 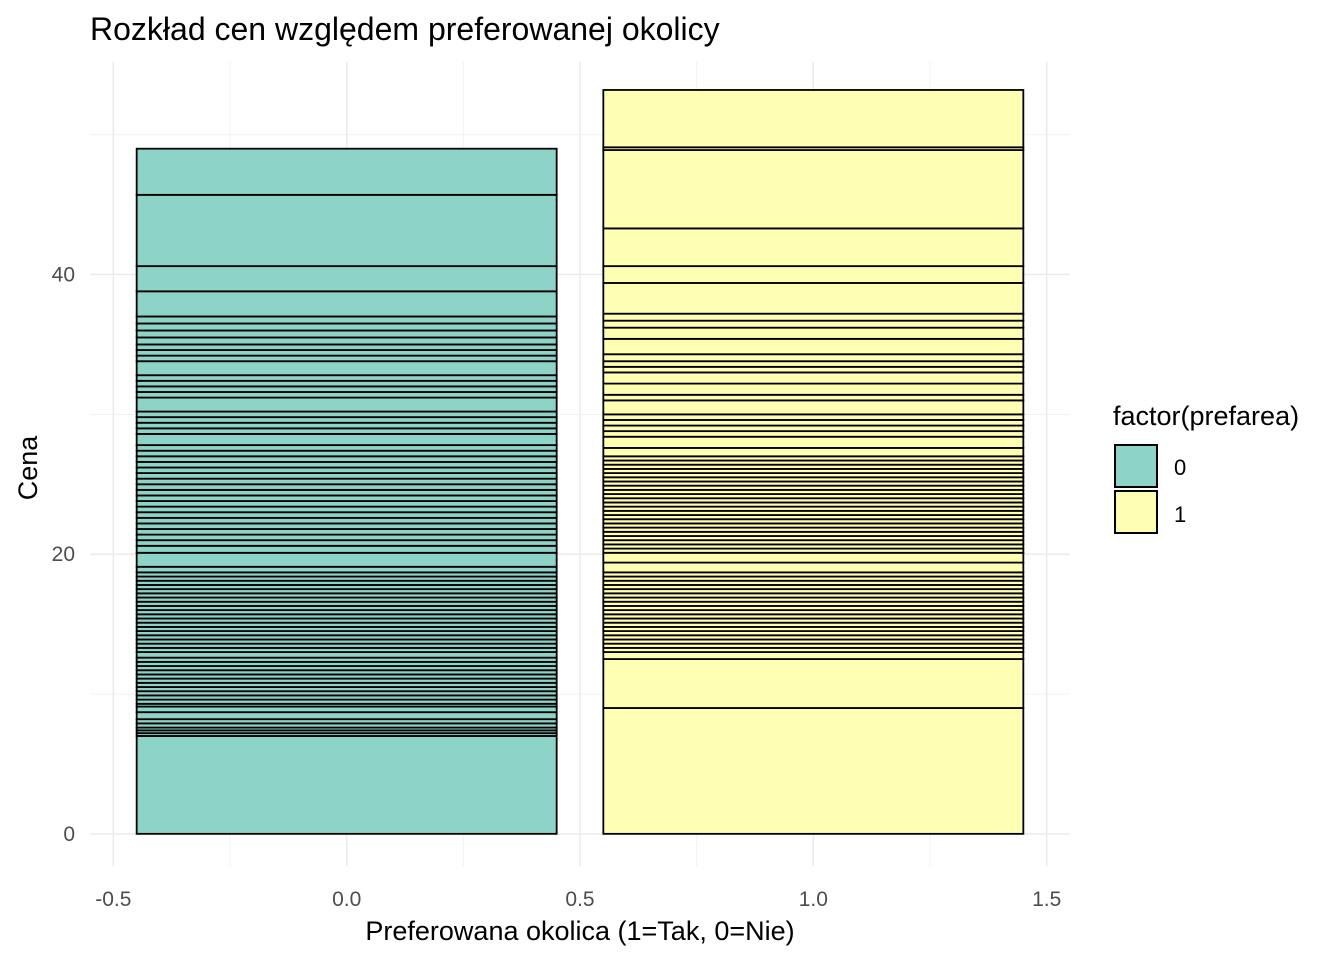 I want to click on x-axis-label: Preferowana okolica (1=Tak, 0=Nie), so click(x=579, y=931).